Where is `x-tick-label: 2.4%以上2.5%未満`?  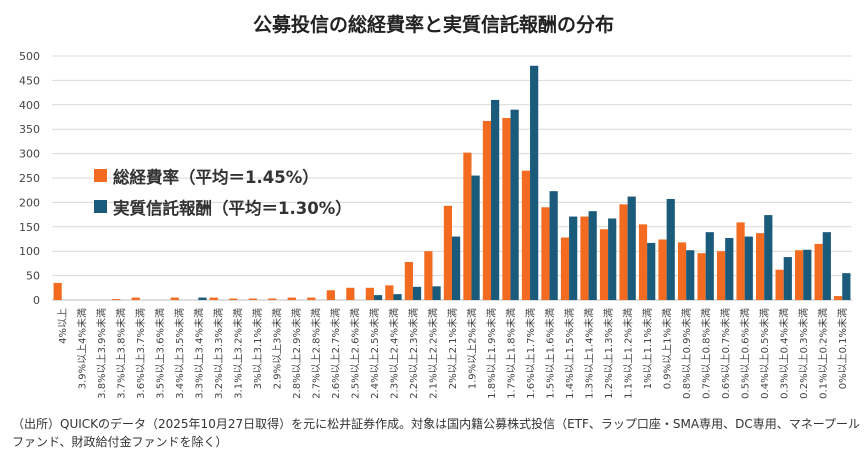 x-tick-label: 2.4%以上2.5%未満 is located at coordinates (375, 353).